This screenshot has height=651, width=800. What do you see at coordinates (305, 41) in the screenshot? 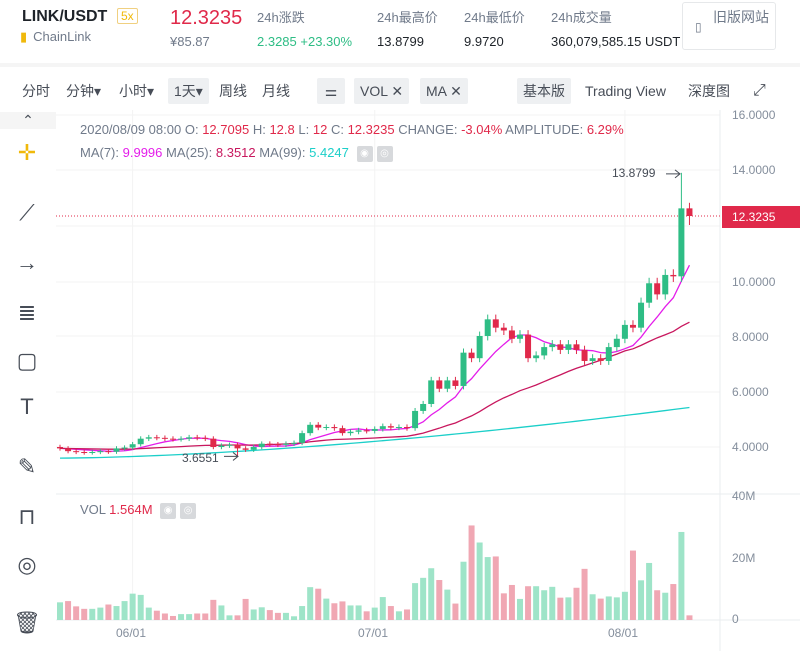
I see `stat-change: 2.3285 +23.30%` at bounding box center [305, 41].